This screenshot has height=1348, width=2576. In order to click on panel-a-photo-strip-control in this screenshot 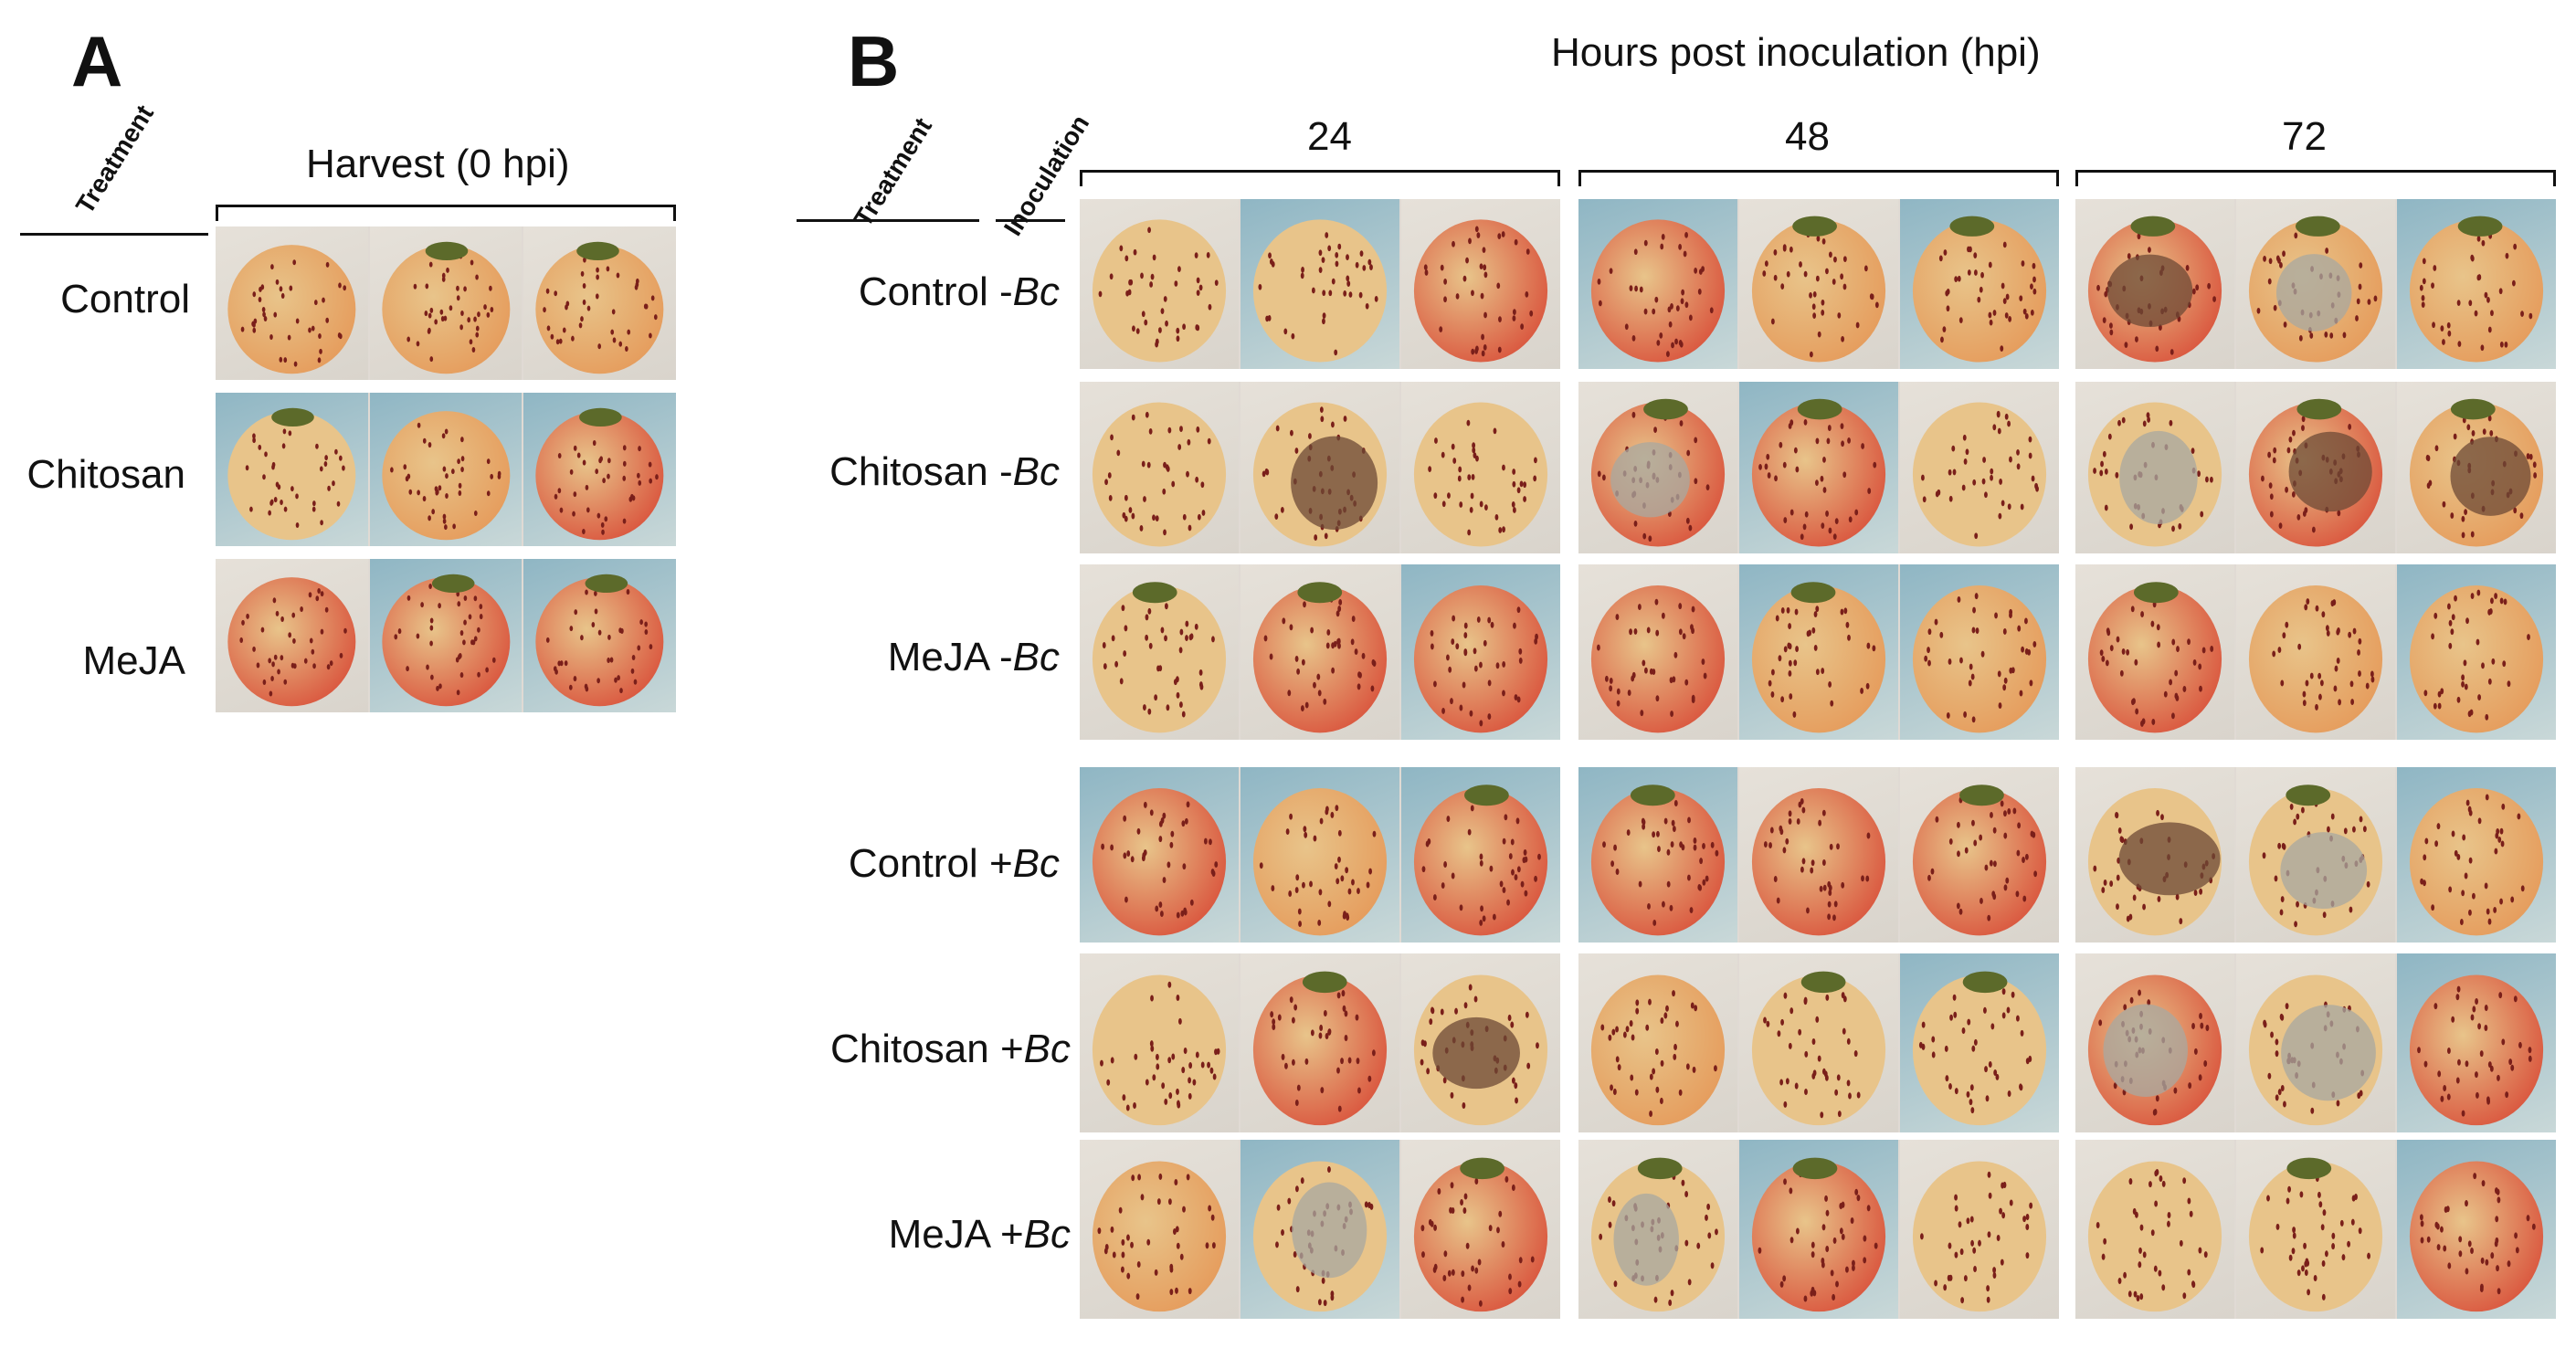, I will do `click(446, 303)`.